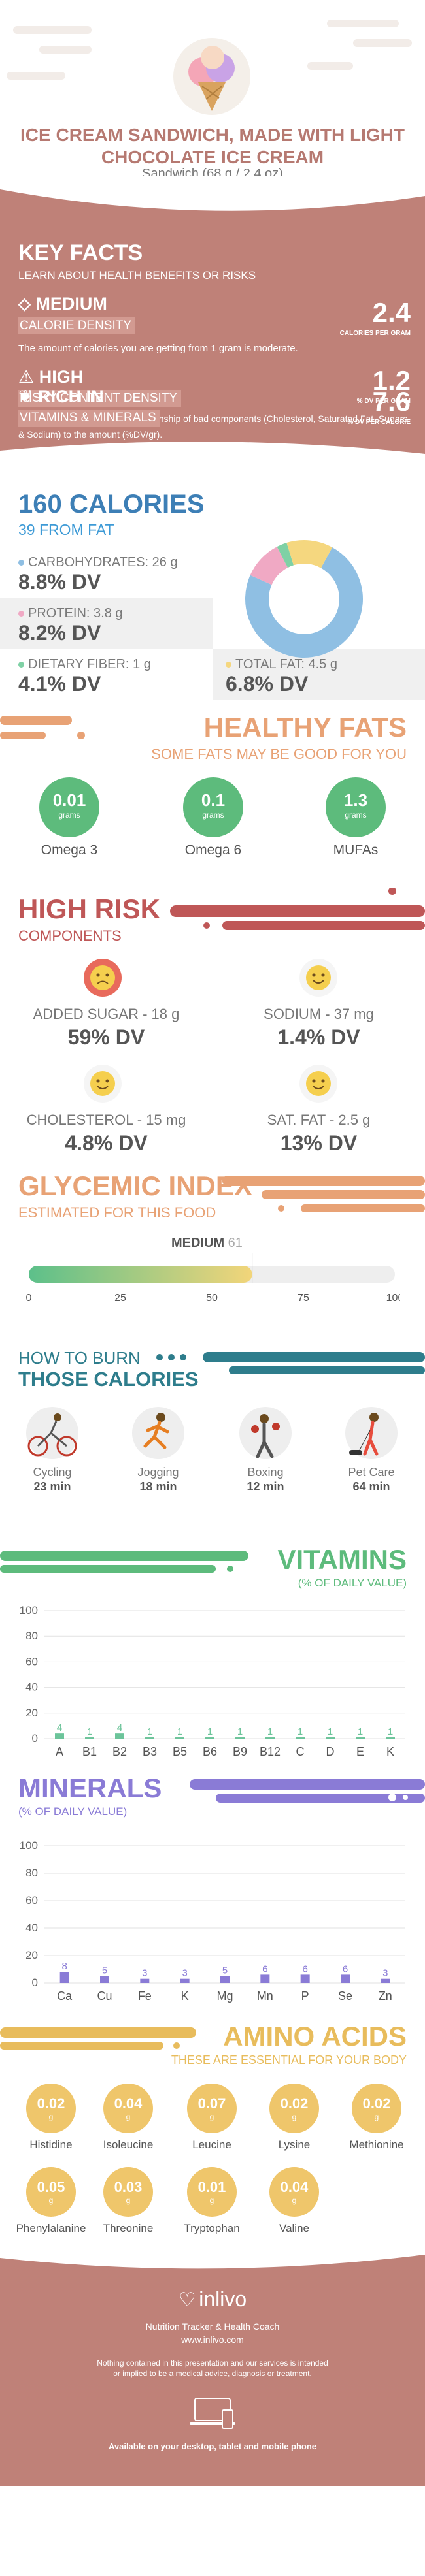  I want to click on glycemic-decoration, so click(323, 1194).